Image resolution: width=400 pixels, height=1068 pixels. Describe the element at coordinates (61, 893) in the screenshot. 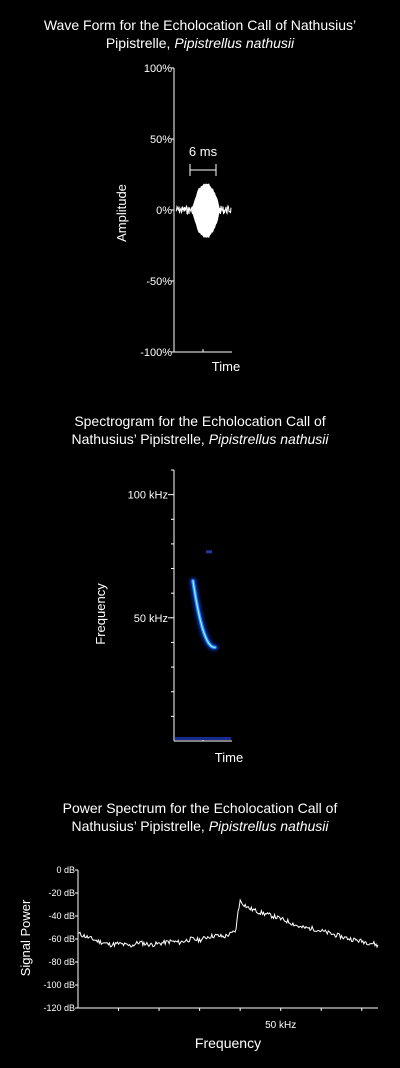

I see `powerspectrum-y-tick-label: -20 dB` at that location.